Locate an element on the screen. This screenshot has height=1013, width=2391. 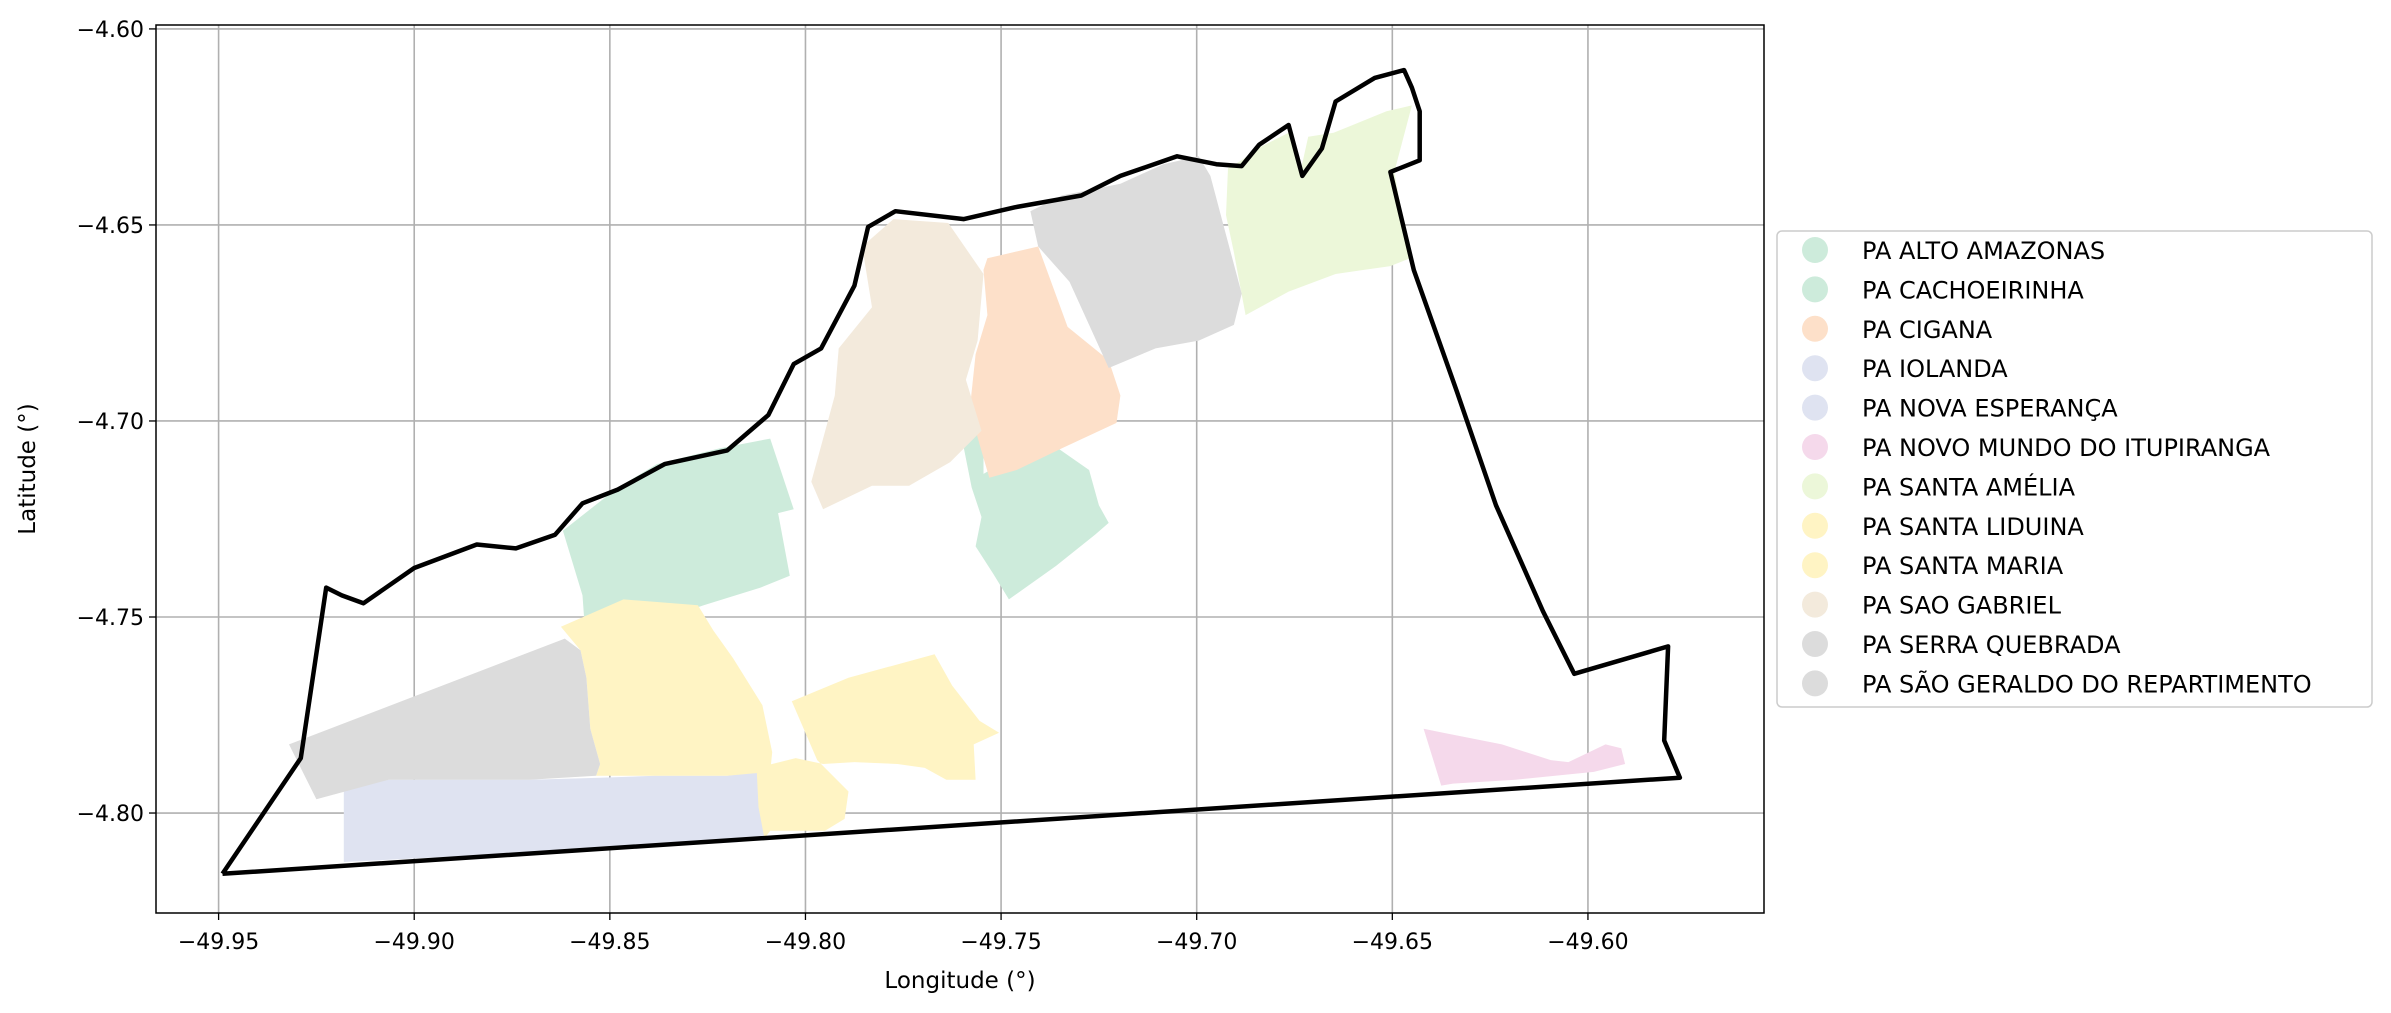
y-tick-label: −4.65 is located at coordinates (110, 226).